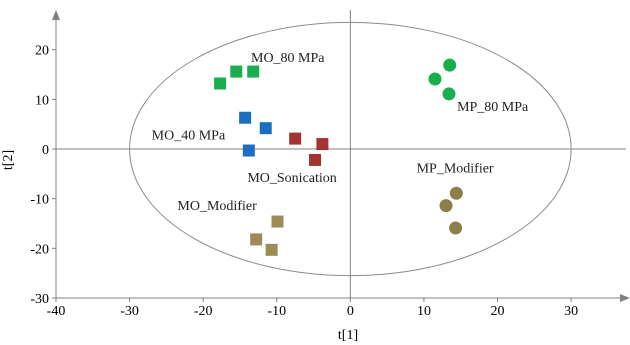  I want to click on y-tick-label: -30, so click(39, 299).